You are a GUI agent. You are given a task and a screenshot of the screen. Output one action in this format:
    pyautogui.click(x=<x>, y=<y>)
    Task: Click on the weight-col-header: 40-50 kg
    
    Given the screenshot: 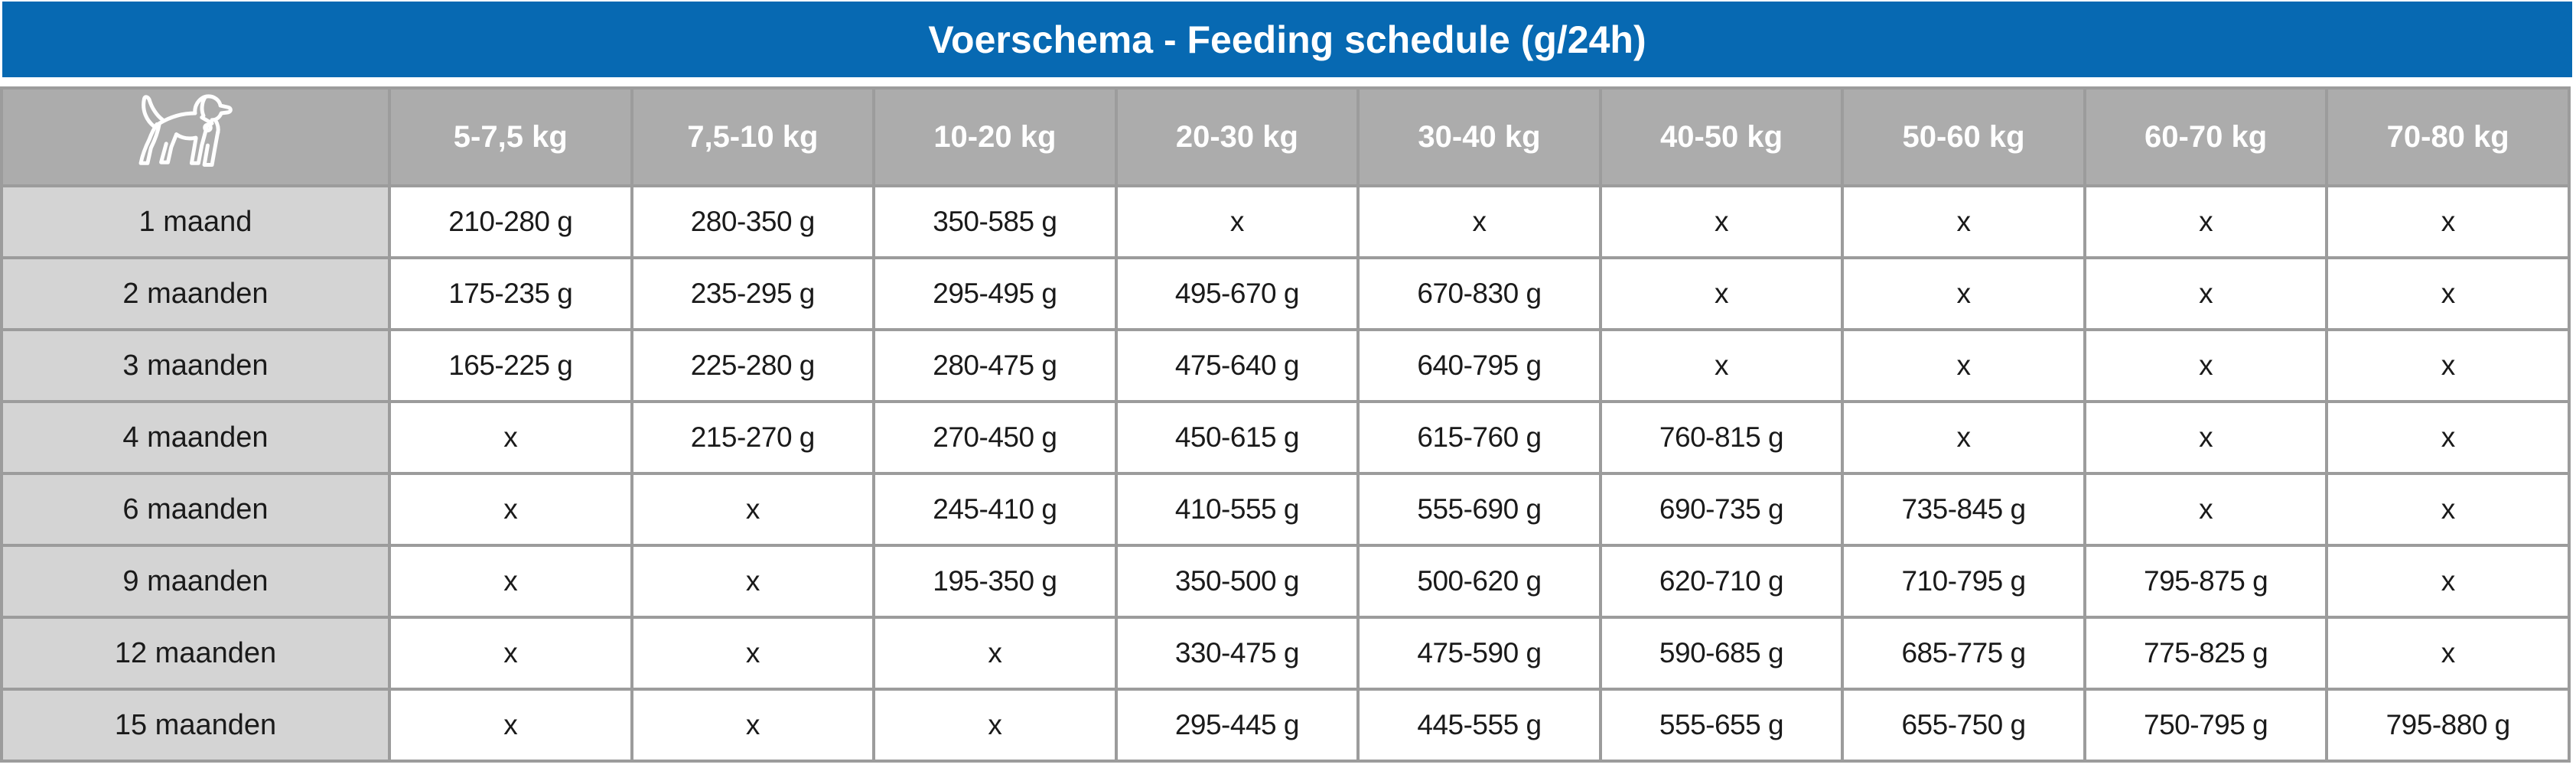 What is the action you would take?
    pyautogui.click(x=1722, y=137)
    